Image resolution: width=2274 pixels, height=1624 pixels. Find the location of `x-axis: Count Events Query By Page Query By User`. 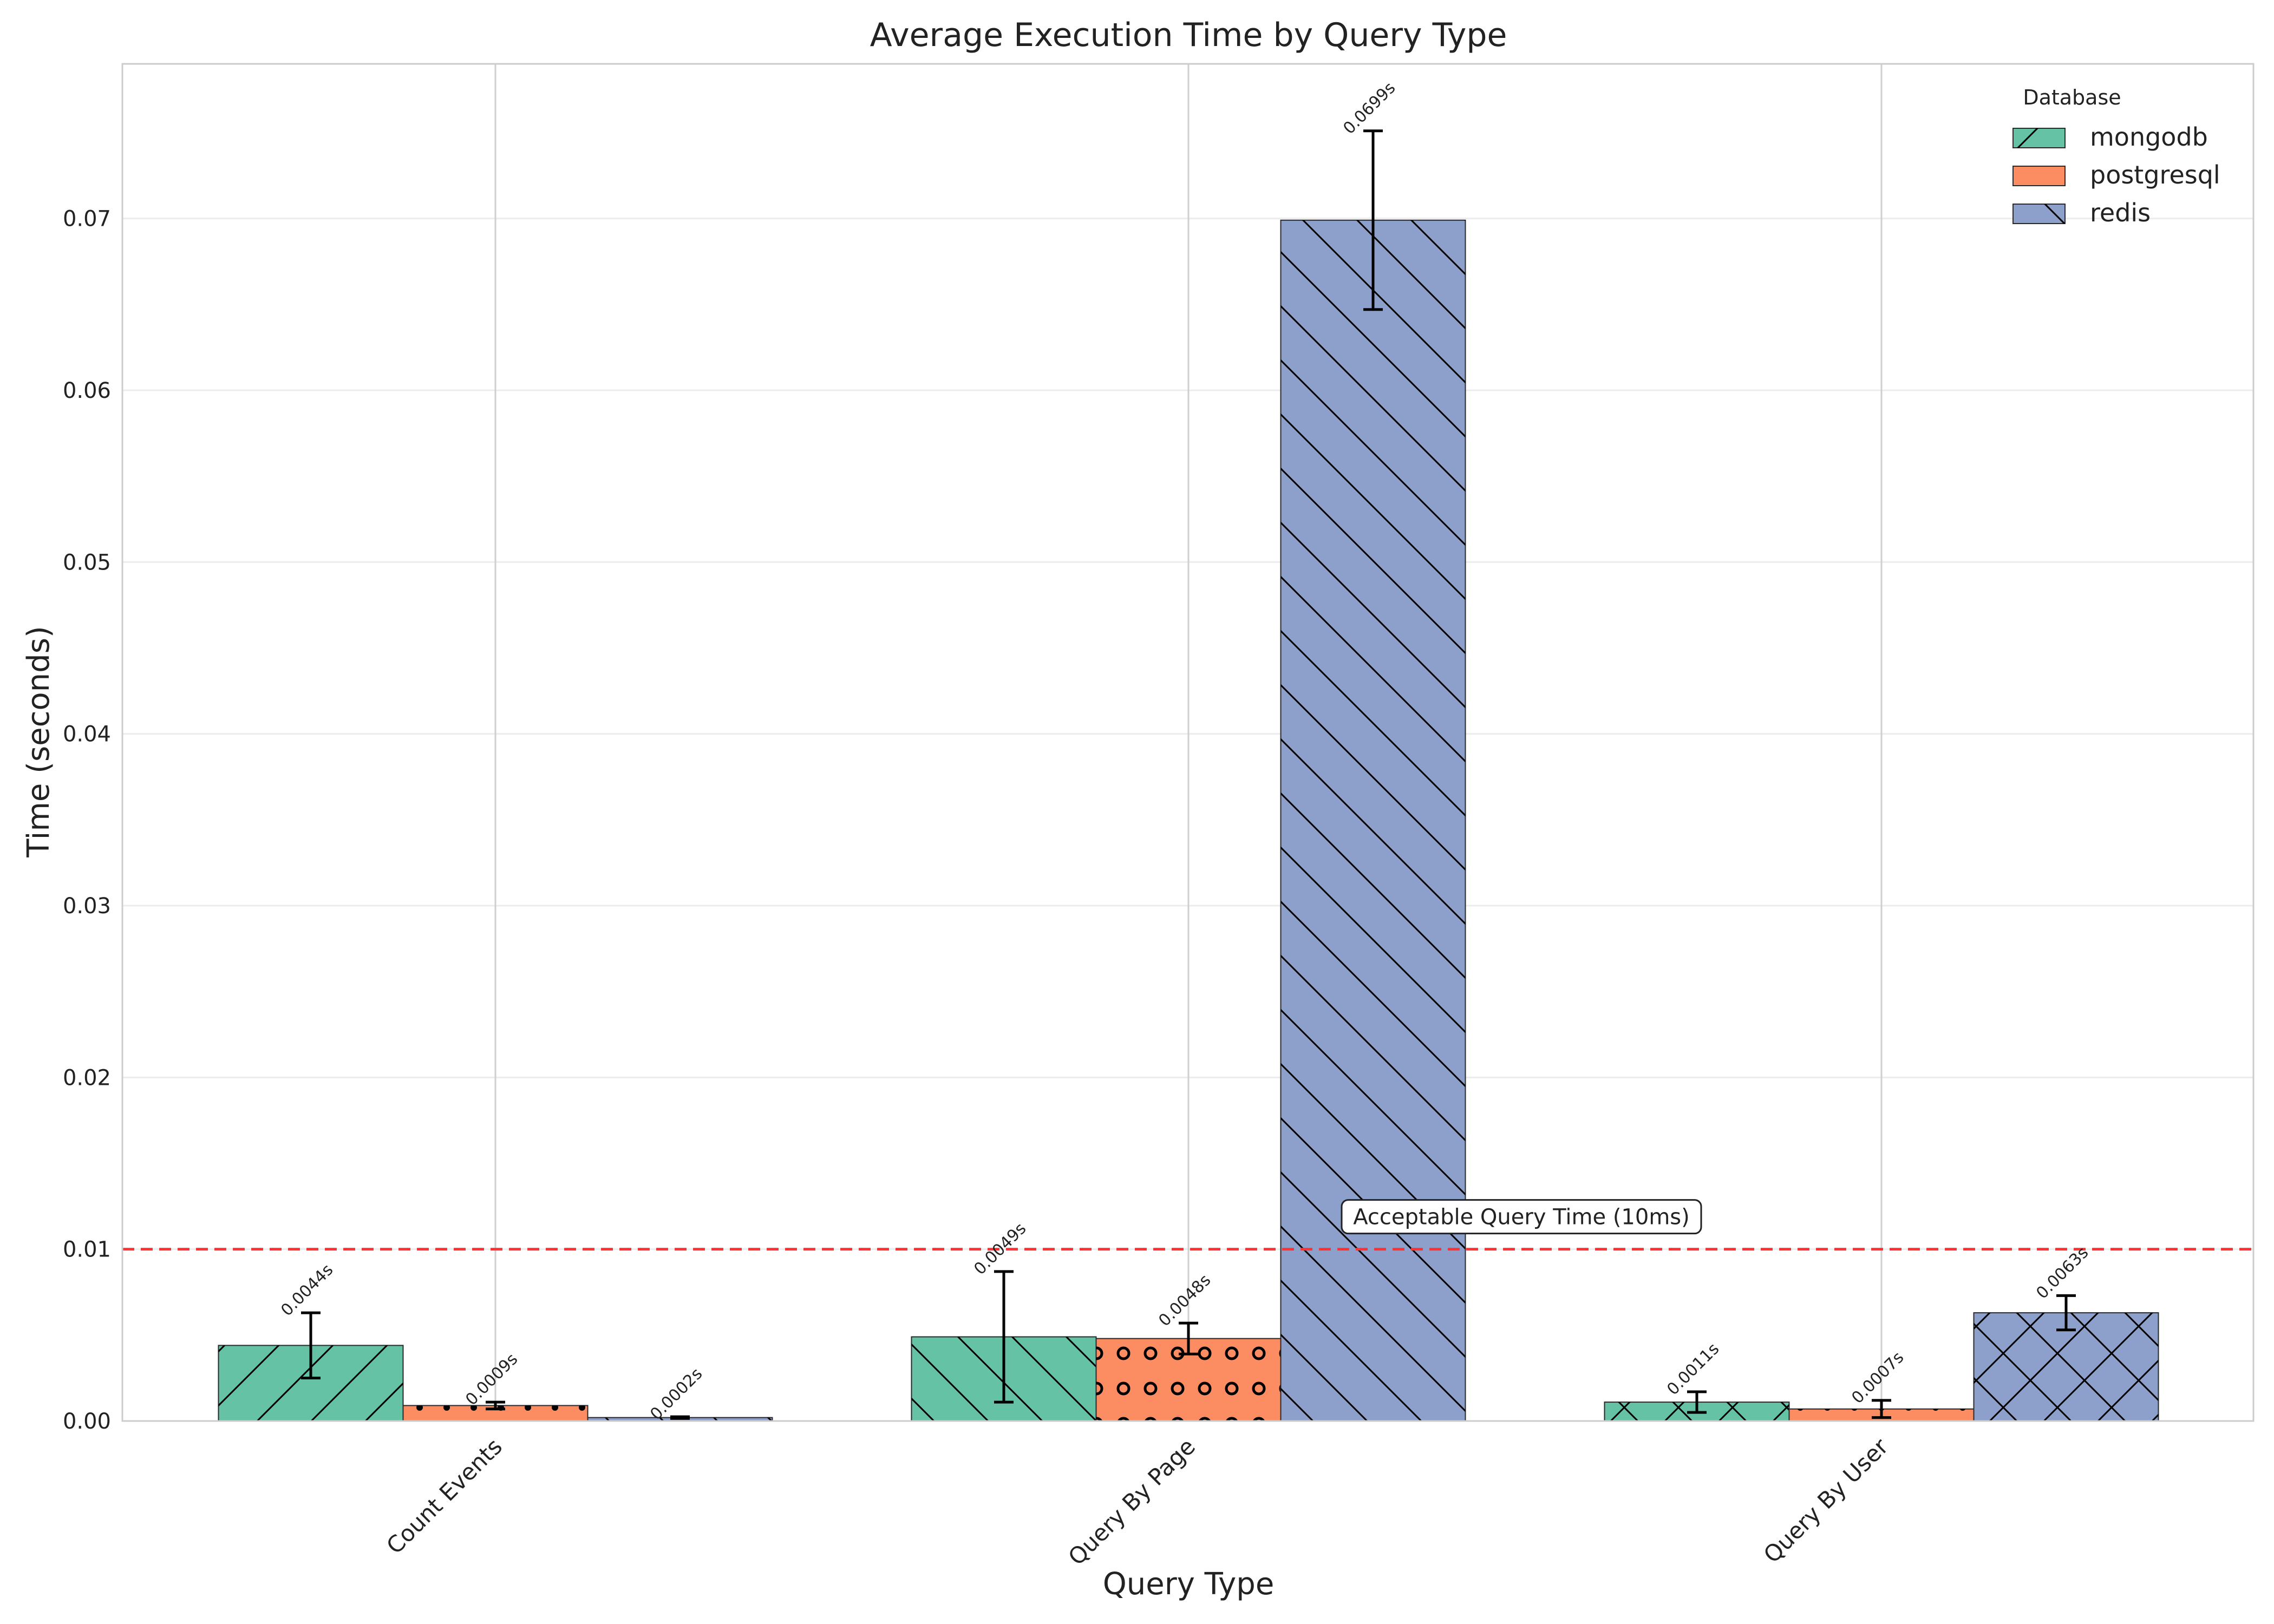

x-axis: Count Events Query By Page Query By User is located at coordinates (1137, 1501).